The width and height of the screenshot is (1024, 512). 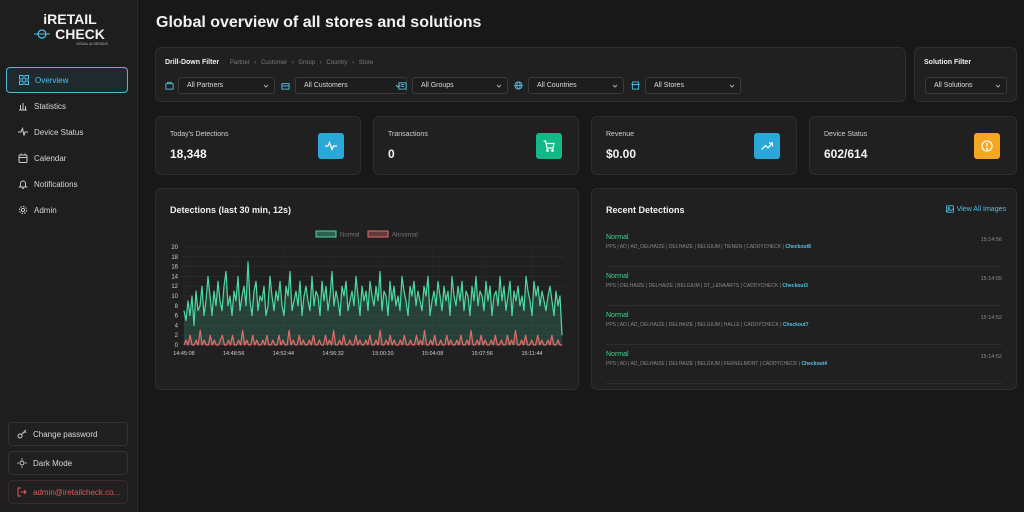 I want to click on series-area-abnormal, so click(x=373, y=337).